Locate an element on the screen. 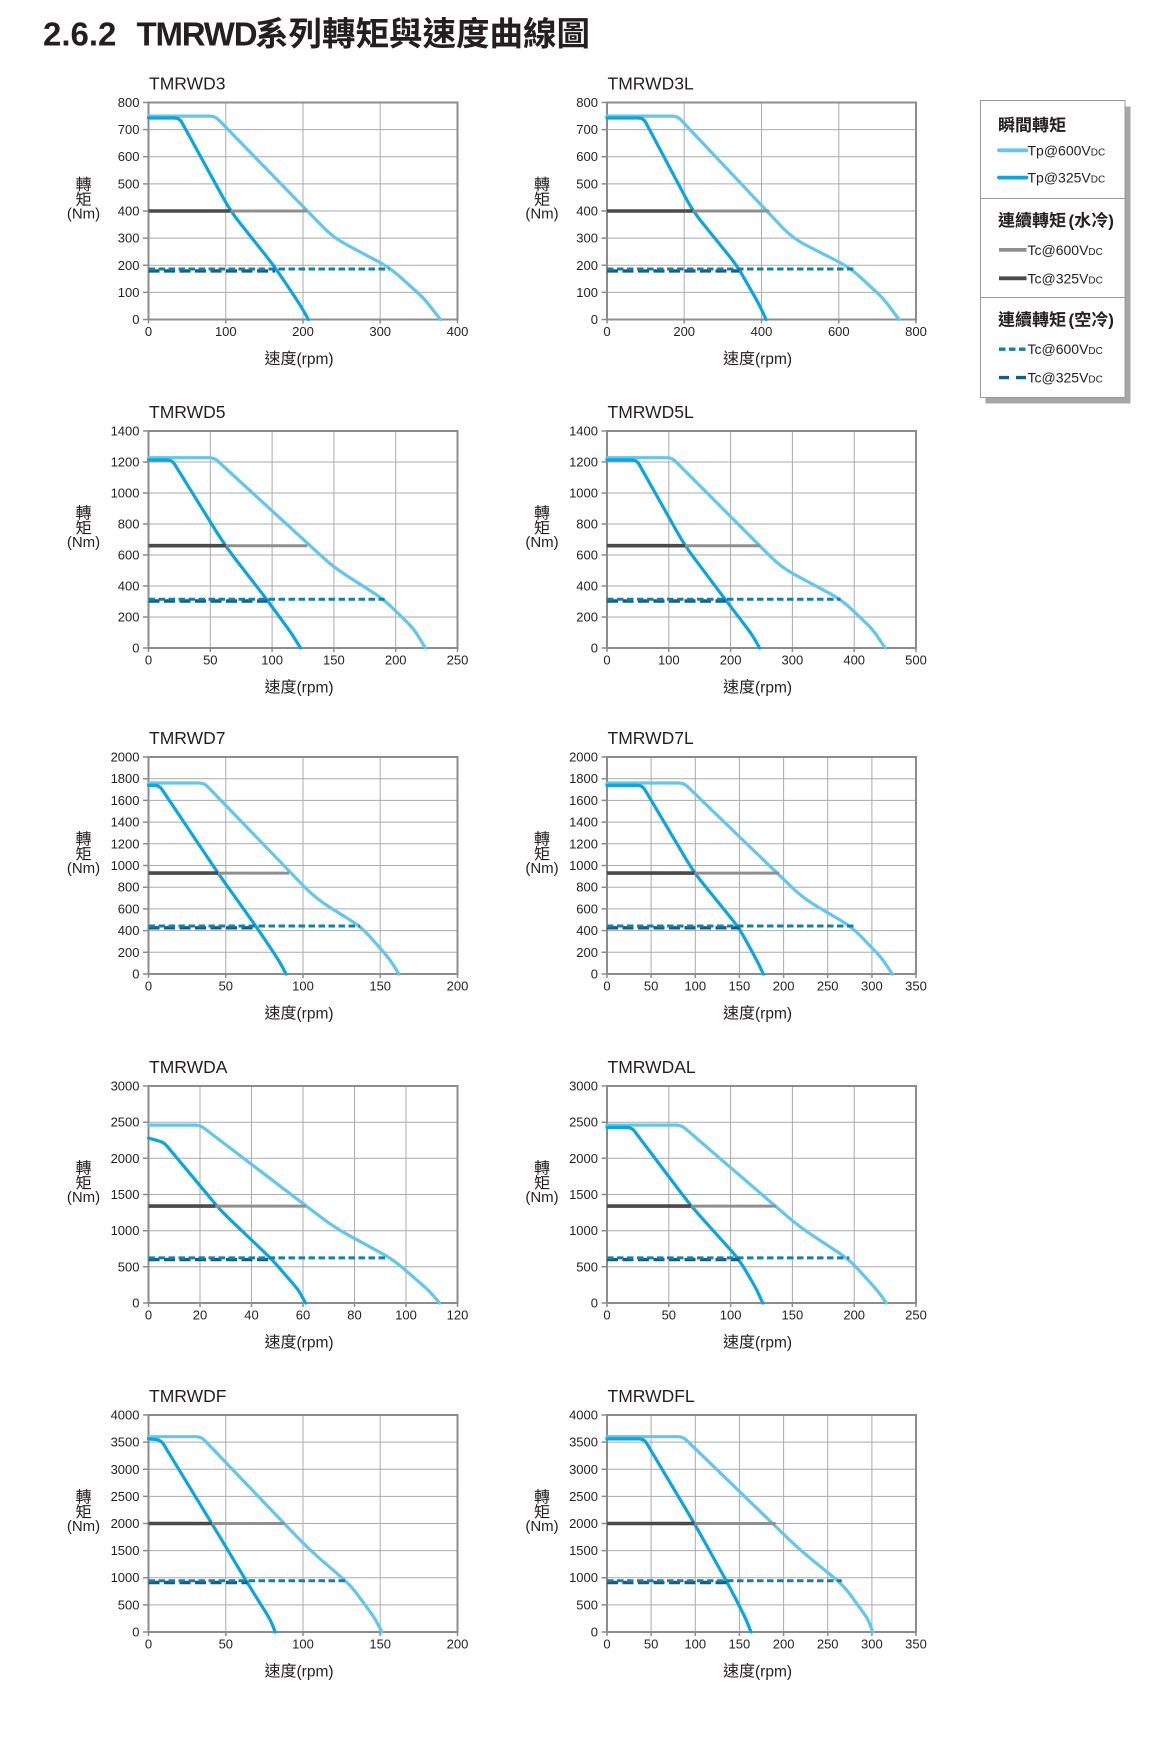 Image resolution: width=1174 pixels, height=1744 pixels. svg-text: 1600 is located at coordinates (125, 800).